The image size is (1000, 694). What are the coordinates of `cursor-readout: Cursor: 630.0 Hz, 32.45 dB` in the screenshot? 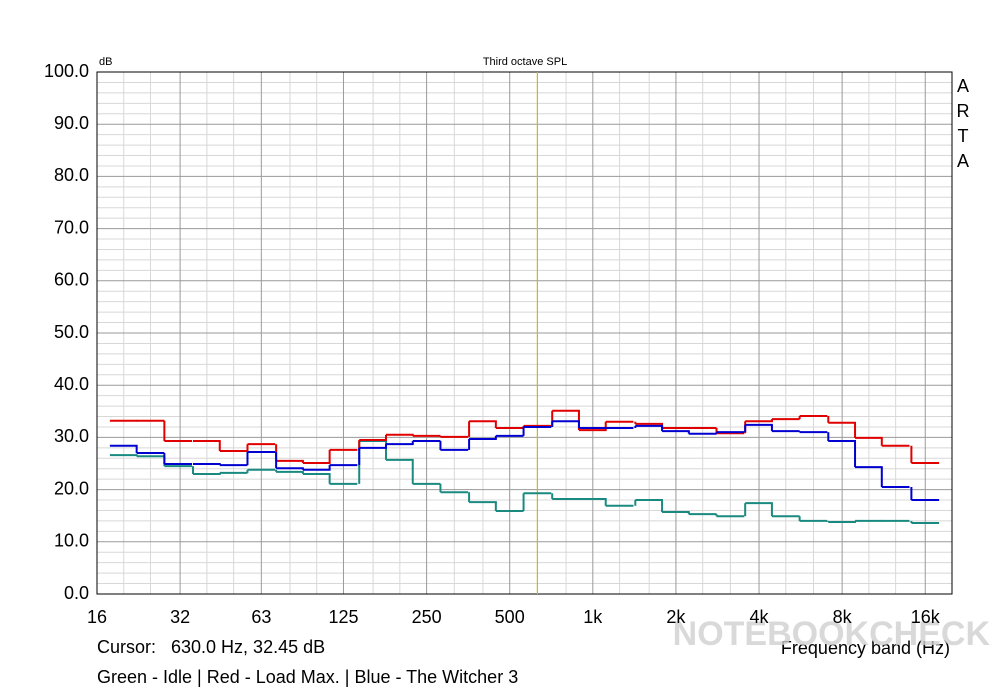 It's located at (211, 647).